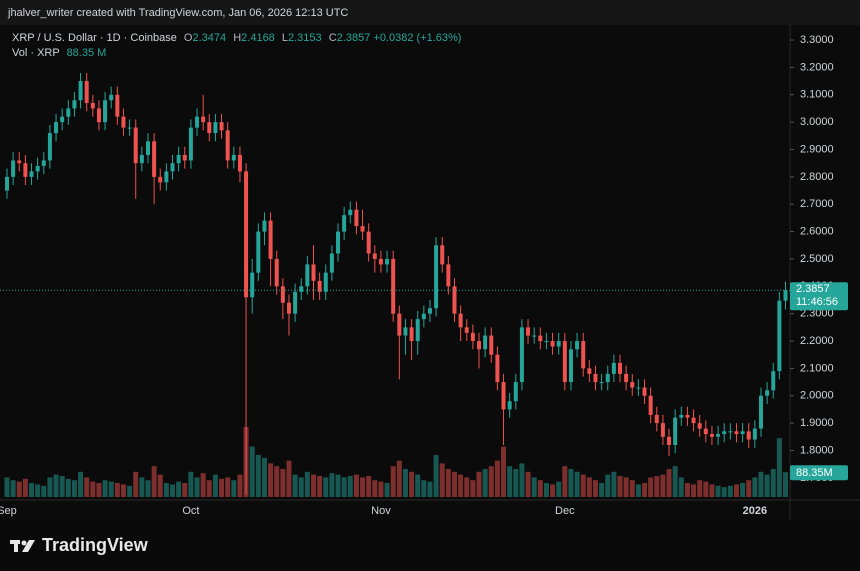  Describe the element at coordinates (8, 511) in the screenshot. I see `x-tick-label: Sep` at that location.